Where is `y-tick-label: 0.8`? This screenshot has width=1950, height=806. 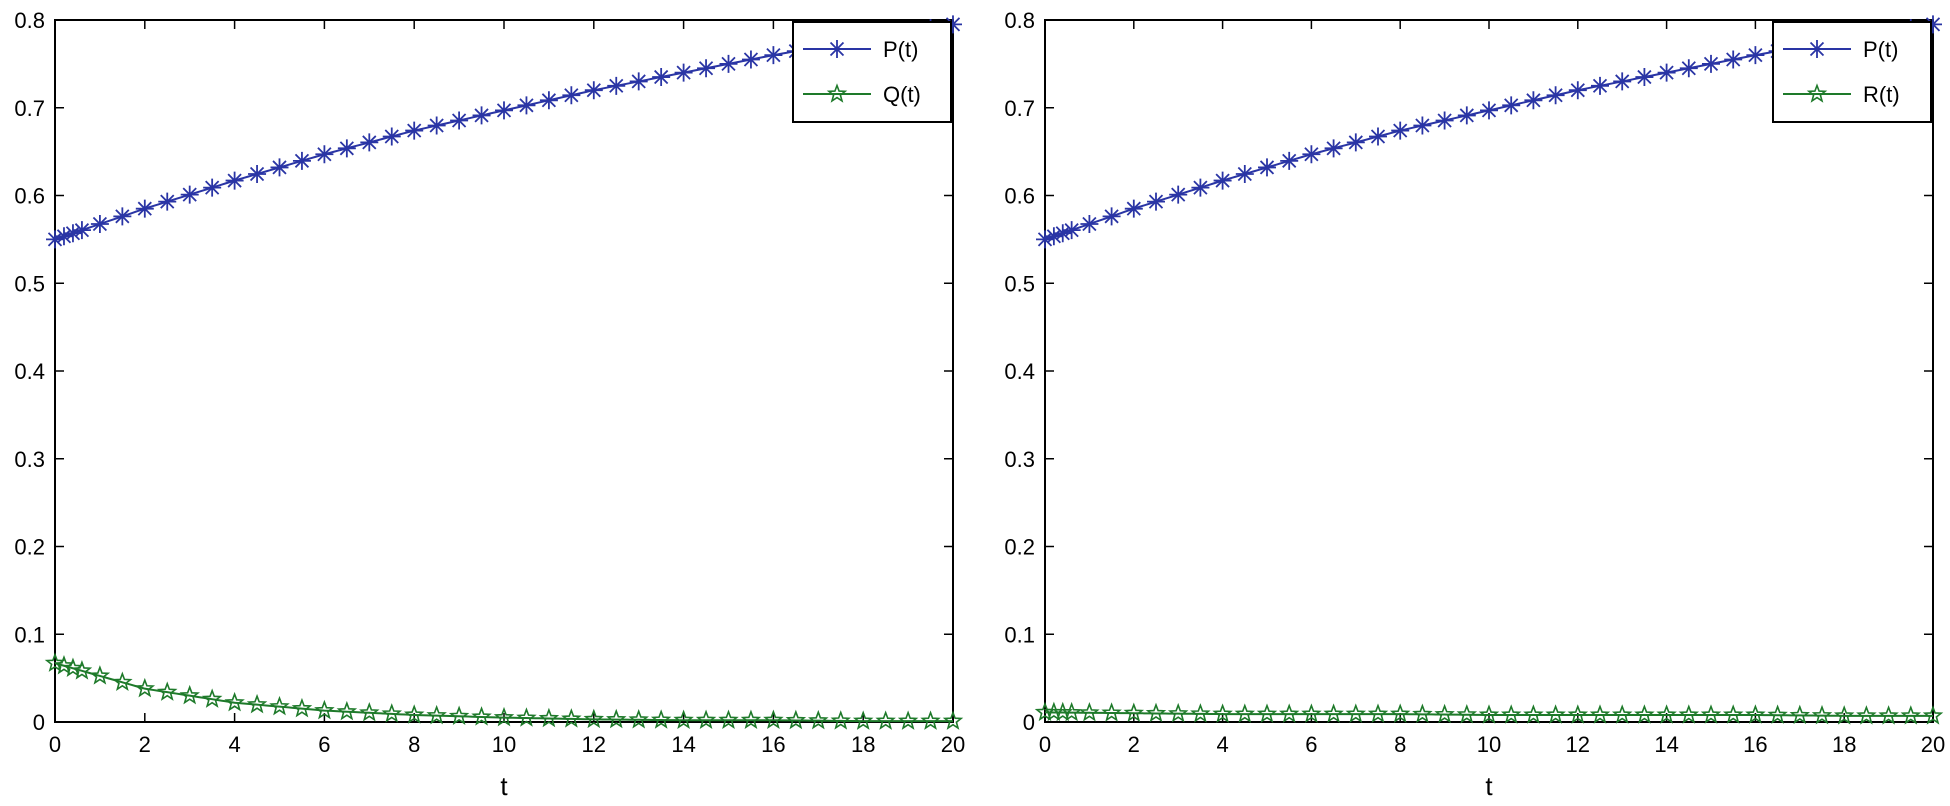 y-tick-label: 0.8 is located at coordinates (29, 20).